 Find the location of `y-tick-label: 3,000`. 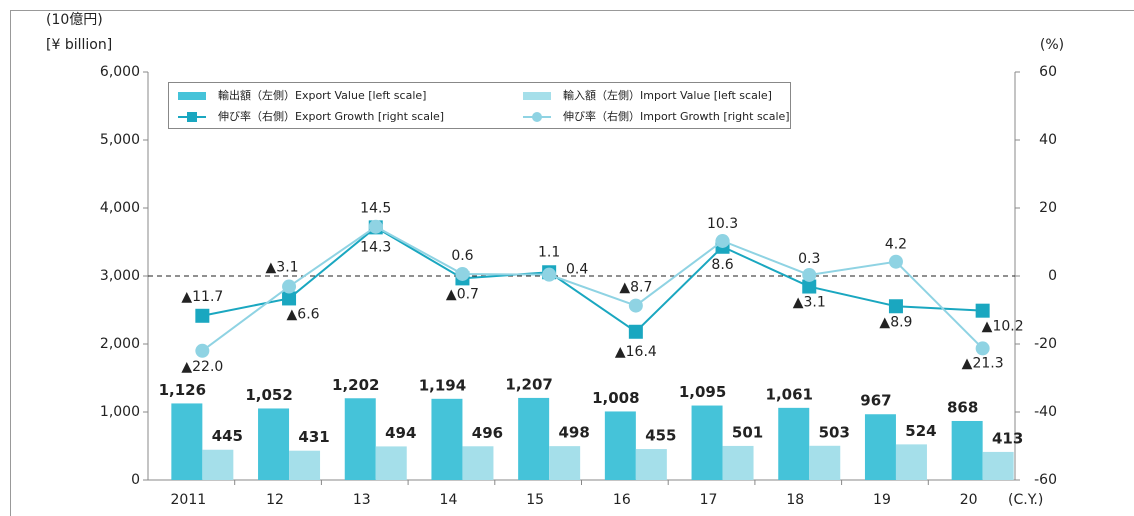

y-tick-label: 3,000 is located at coordinates (120, 276).